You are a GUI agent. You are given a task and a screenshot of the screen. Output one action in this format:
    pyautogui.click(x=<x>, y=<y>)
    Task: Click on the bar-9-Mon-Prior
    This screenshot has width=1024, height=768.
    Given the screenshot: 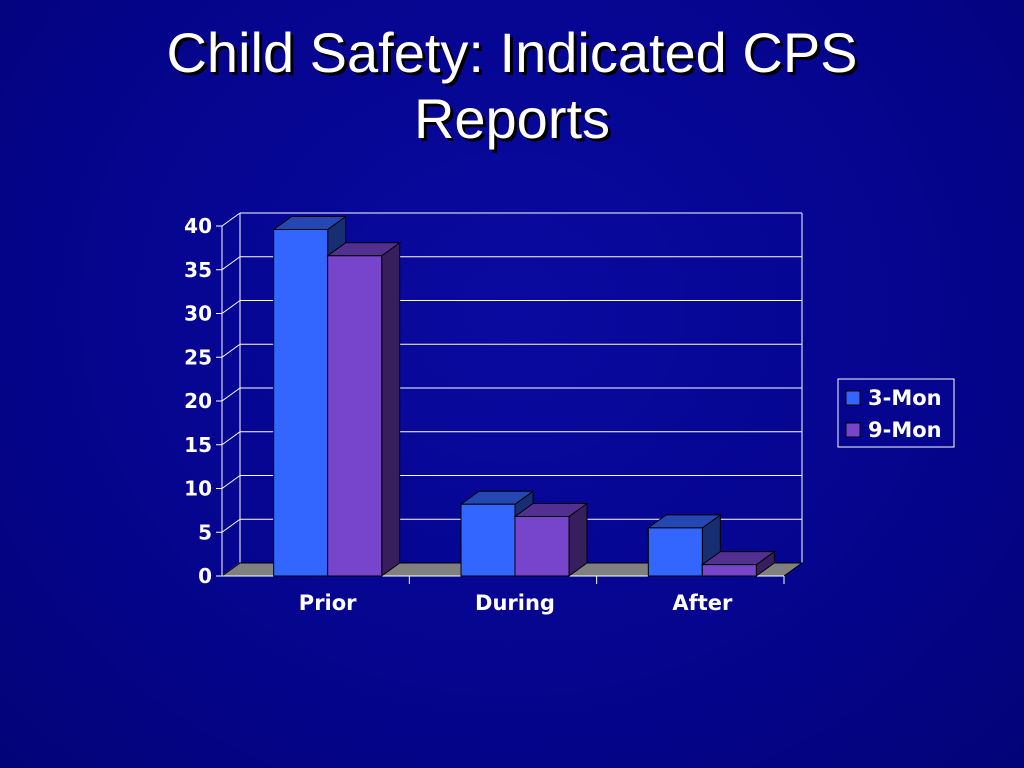 What is the action you would take?
    pyautogui.click(x=355, y=416)
    